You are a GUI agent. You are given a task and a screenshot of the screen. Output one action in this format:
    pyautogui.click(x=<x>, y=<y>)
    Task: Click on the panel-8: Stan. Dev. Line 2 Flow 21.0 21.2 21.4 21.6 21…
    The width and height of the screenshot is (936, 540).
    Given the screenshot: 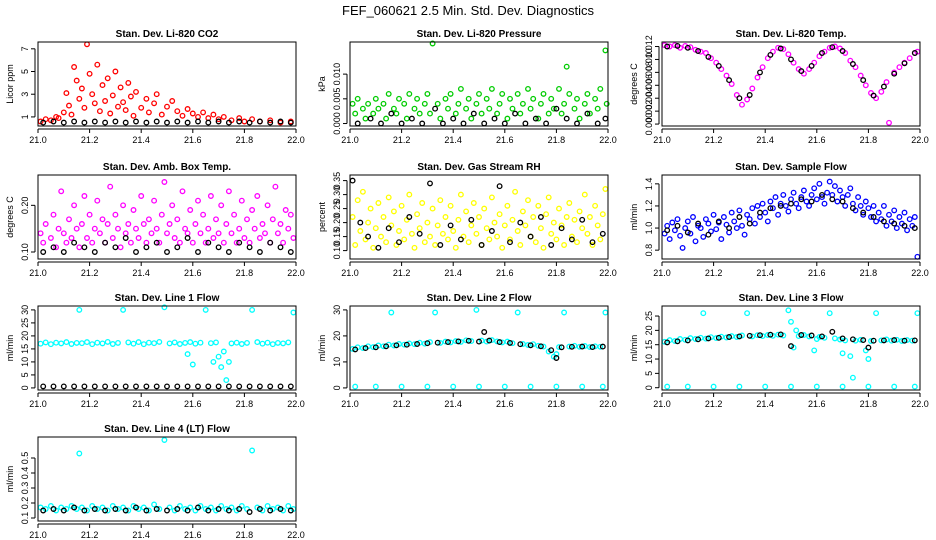 What is the action you would take?
    pyautogui.click(x=467, y=351)
    